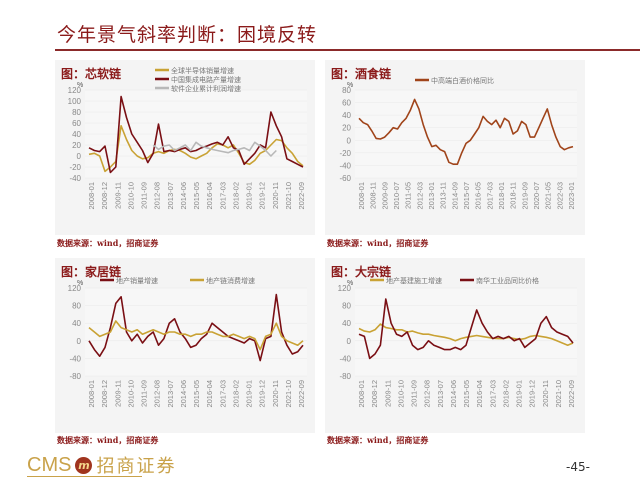  Describe the element at coordinates (345, 288) in the screenshot. I see `y-tick-label: 120` at that location.